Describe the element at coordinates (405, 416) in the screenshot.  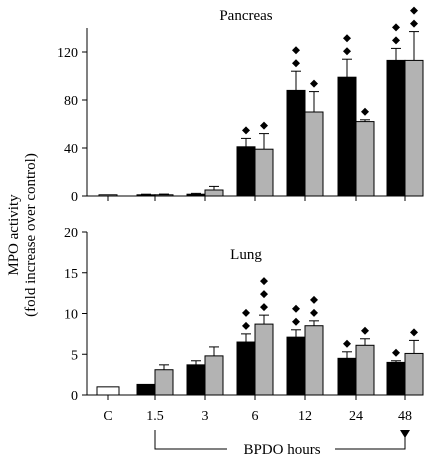
I see `x-tick-label: 48` at that location.